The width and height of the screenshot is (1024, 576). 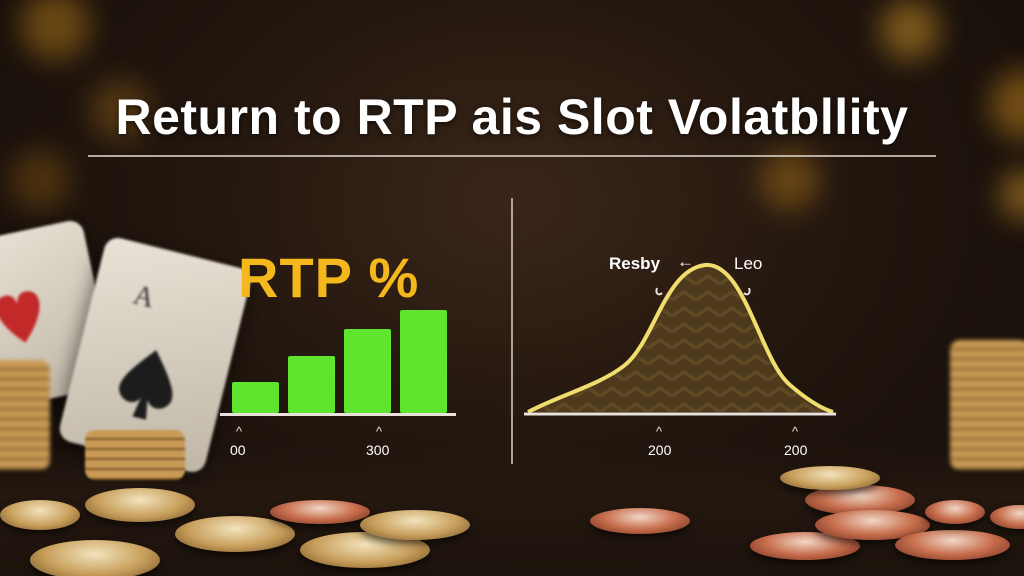 I want to click on page-title: Return to RTP ais Slot Volatbllity, so click(x=512, y=117).